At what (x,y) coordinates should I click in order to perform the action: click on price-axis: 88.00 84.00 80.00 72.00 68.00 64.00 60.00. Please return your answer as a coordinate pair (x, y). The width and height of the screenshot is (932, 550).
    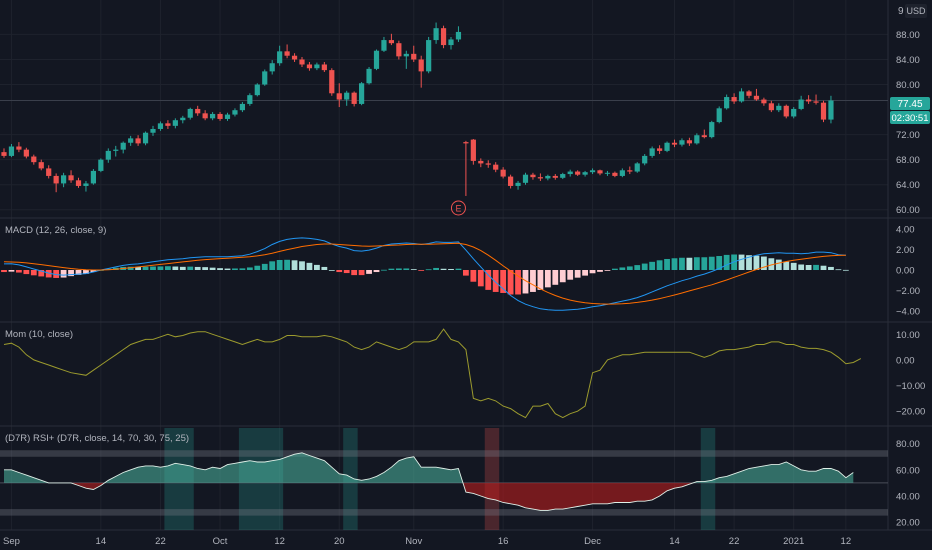
    Looking at the image, I should click on (908, 123).